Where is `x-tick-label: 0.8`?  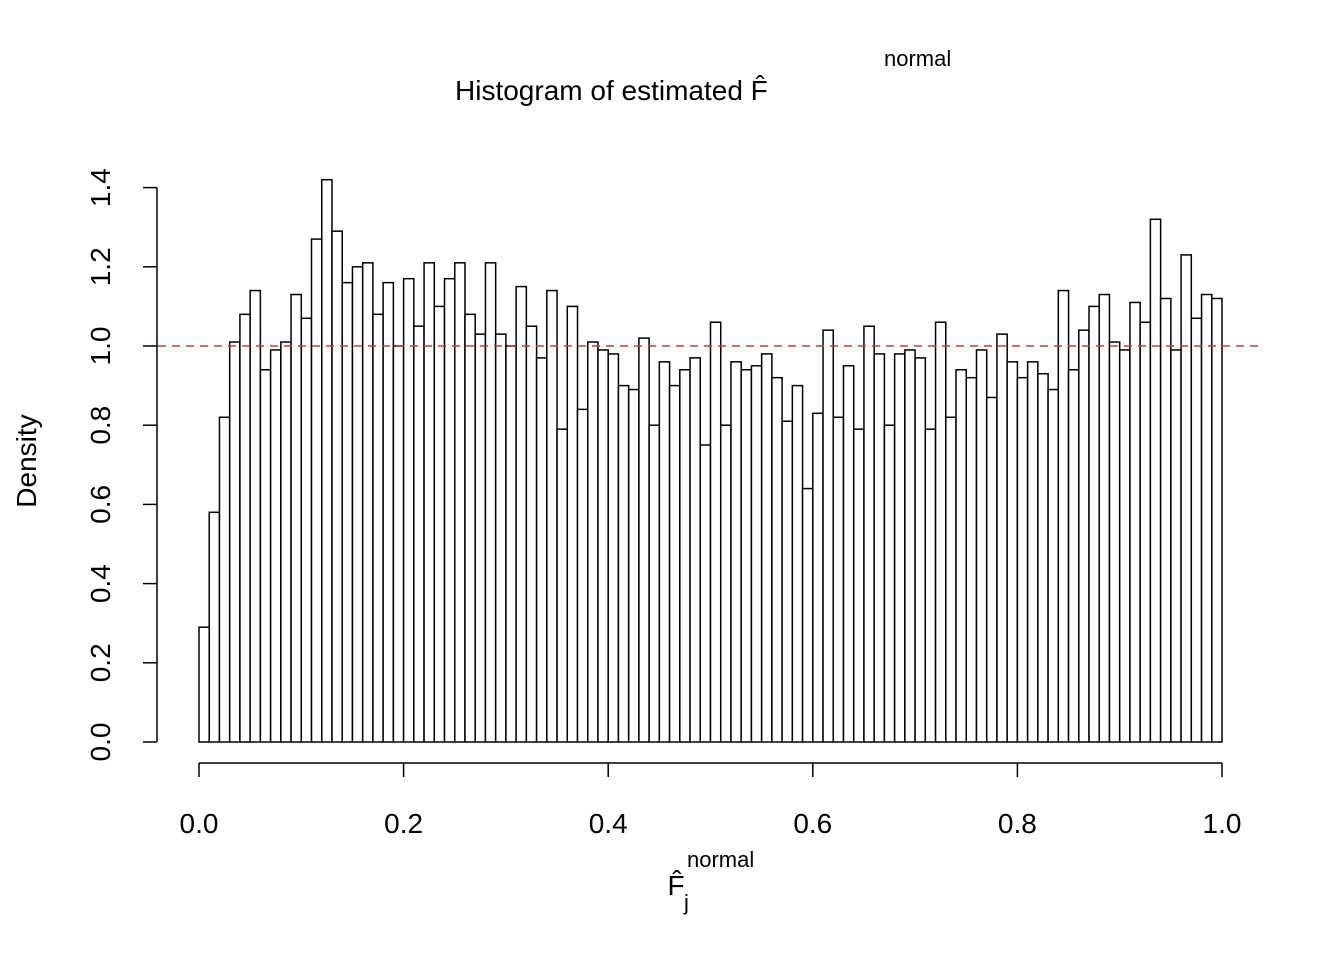
x-tick-label: 0.8 is located at coordinates (1017, 823).